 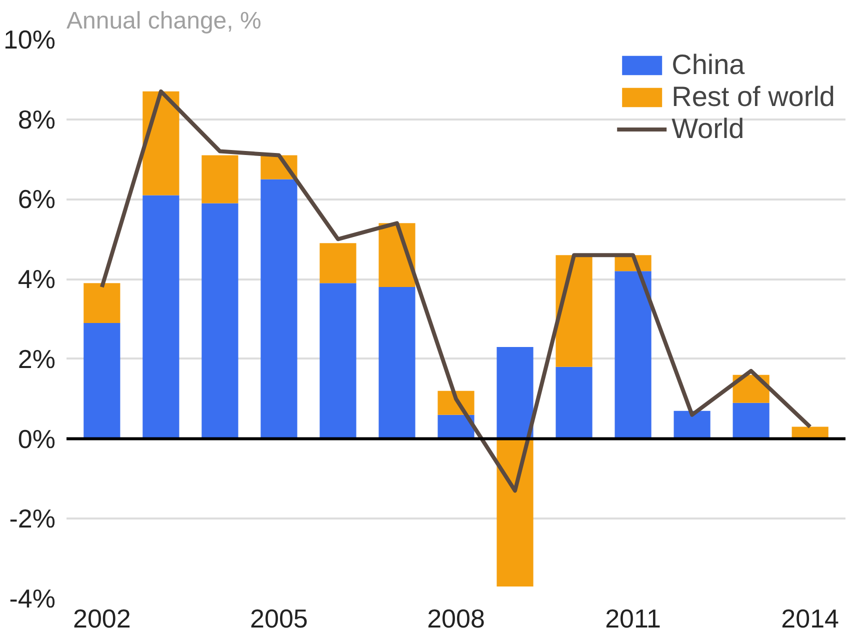 I want to click on legend-label: Rest of world, so click(x=753, y=97).